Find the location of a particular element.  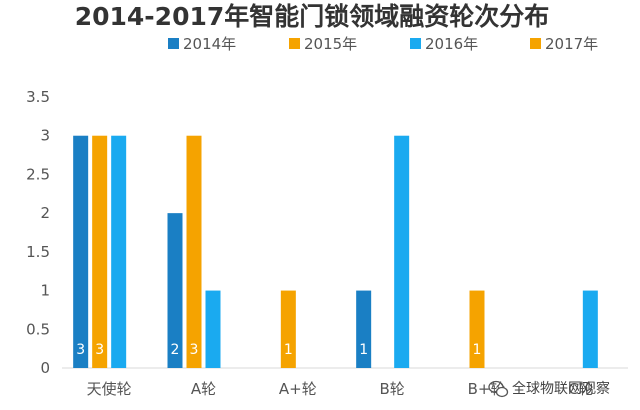

wechat-icon is located at coordinates (498, 389).